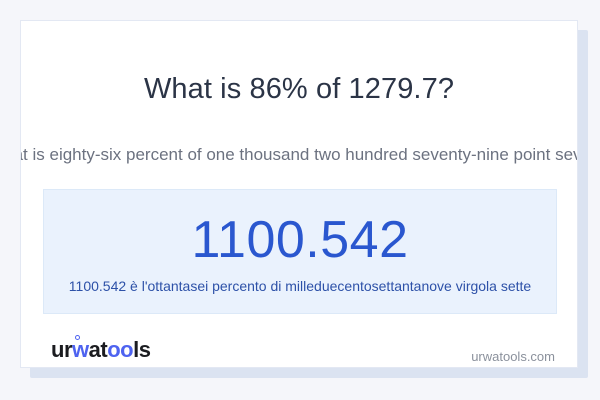 This screenshot has width=600, height=400. Describe the element at coordinates (77, 337) in the screenshot. I see `brand-dot-icon` at that location.